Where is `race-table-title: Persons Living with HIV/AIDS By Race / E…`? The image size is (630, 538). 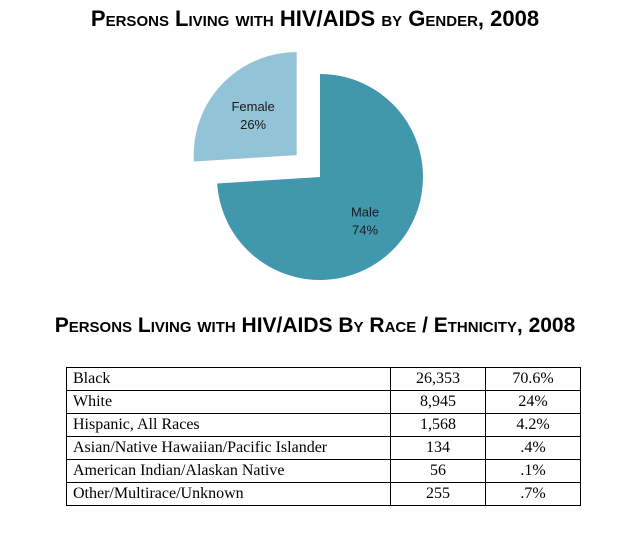
race-table-title: Persons Living with HIV/AIDS By Race / E… is located at coordinates (315, 325).